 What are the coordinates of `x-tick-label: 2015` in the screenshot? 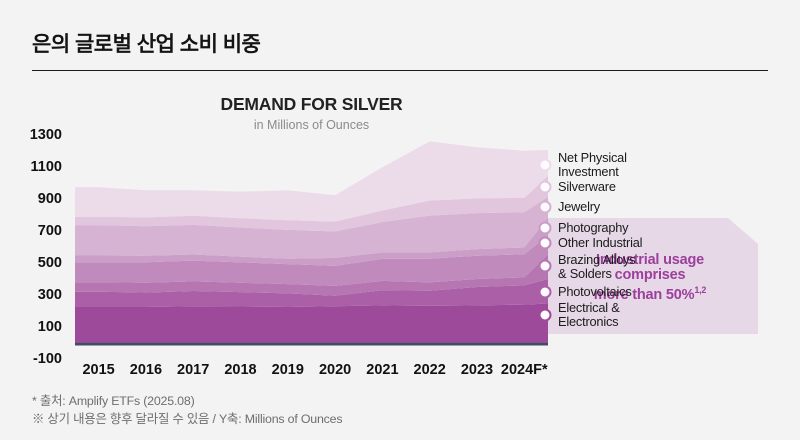 It's located at (98, 370).